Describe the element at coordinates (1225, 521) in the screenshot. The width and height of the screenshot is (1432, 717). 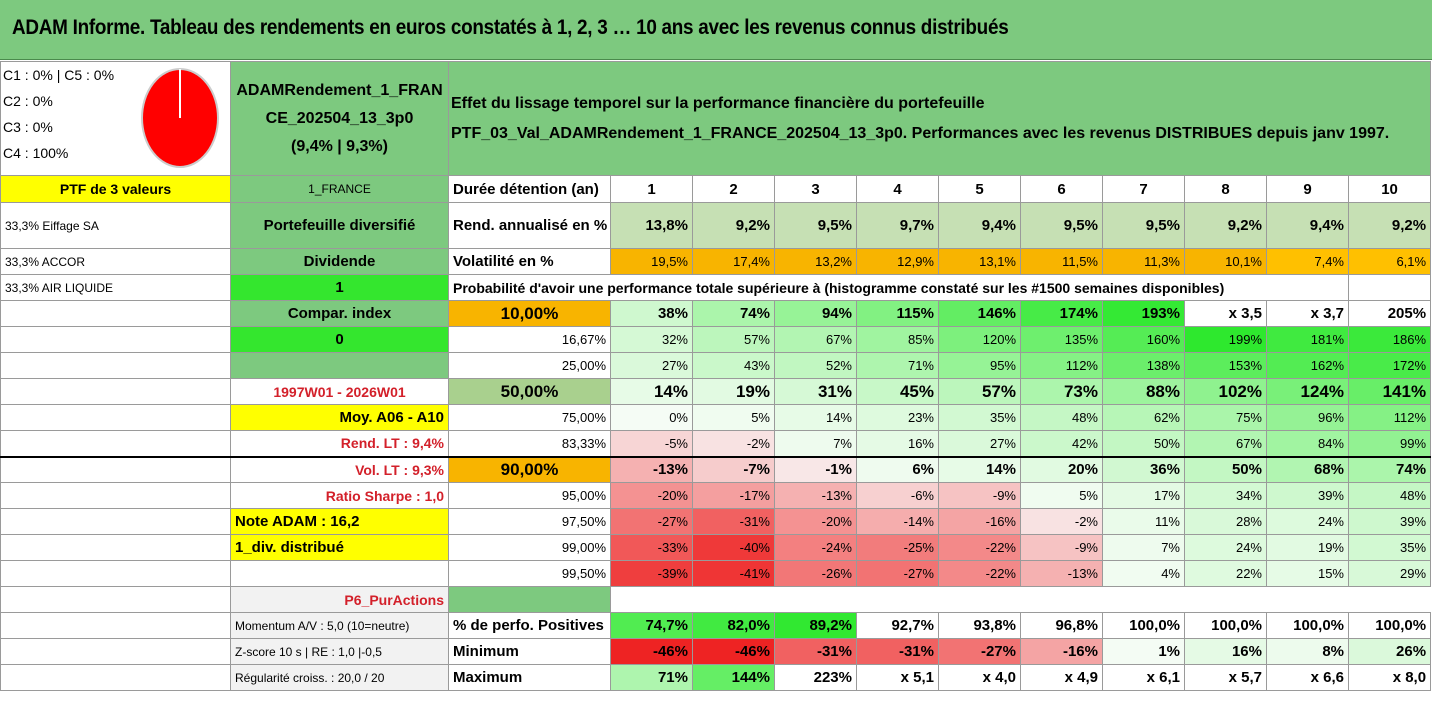
I see `quantile-value: 28%` at that location.